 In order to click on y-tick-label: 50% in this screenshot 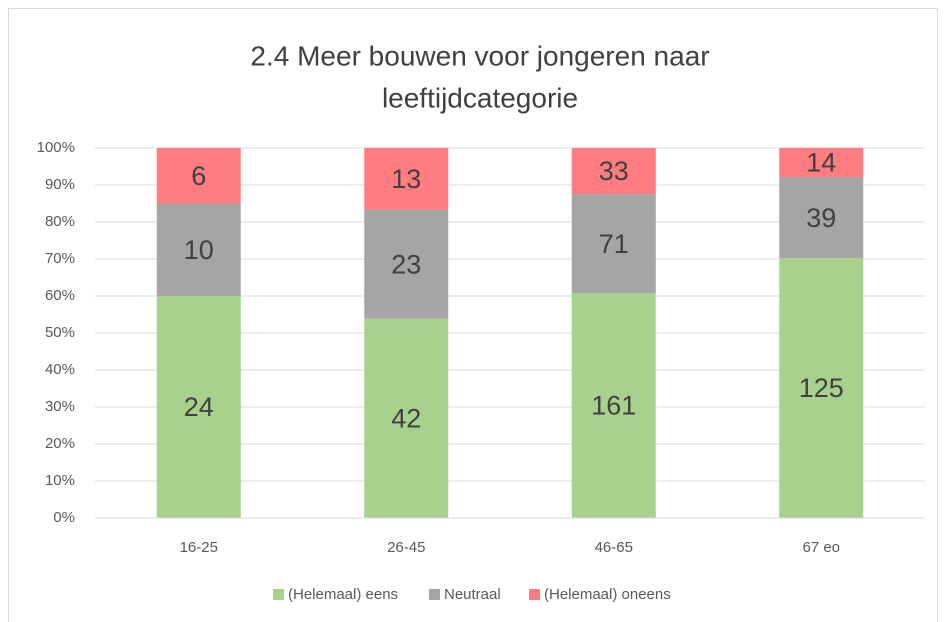, I will do `click(60, 332)`.